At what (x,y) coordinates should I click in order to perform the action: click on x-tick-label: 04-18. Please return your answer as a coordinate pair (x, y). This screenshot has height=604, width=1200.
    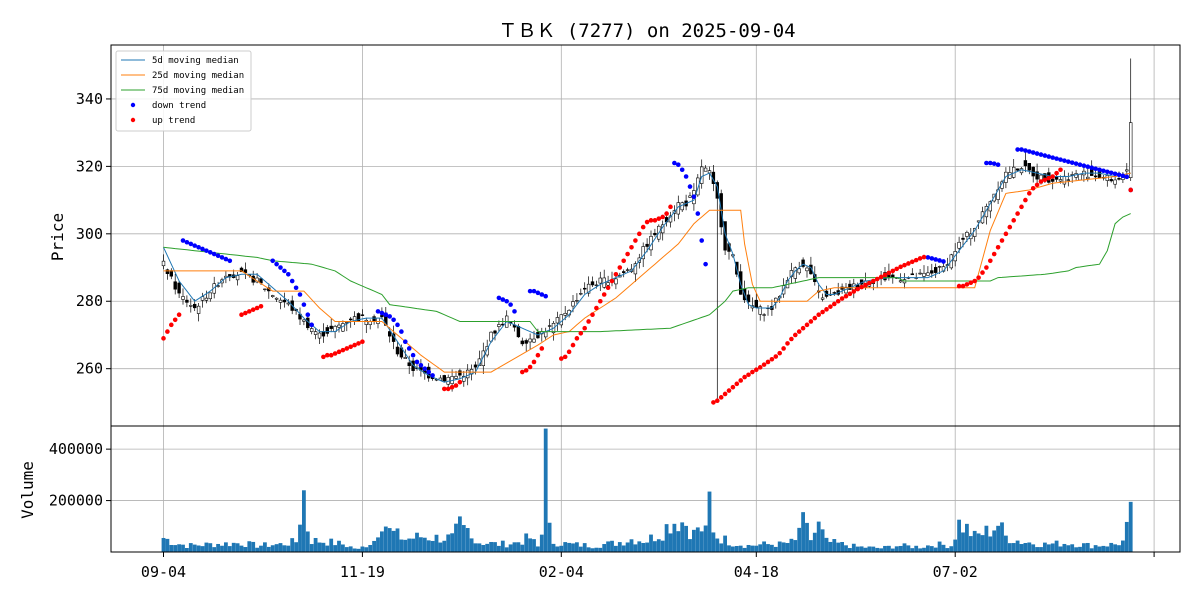
    Looking at the image, I should click on (756, 572).